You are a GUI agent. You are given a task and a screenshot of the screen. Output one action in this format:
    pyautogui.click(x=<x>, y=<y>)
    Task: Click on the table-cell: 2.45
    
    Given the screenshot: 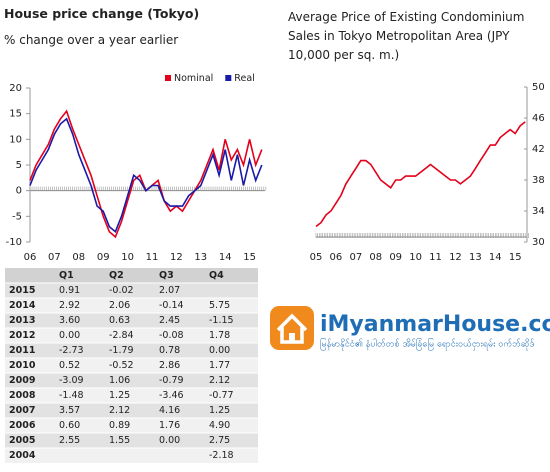 What is the action you would take?
    pyautogui.click(x=169, y=320)
    